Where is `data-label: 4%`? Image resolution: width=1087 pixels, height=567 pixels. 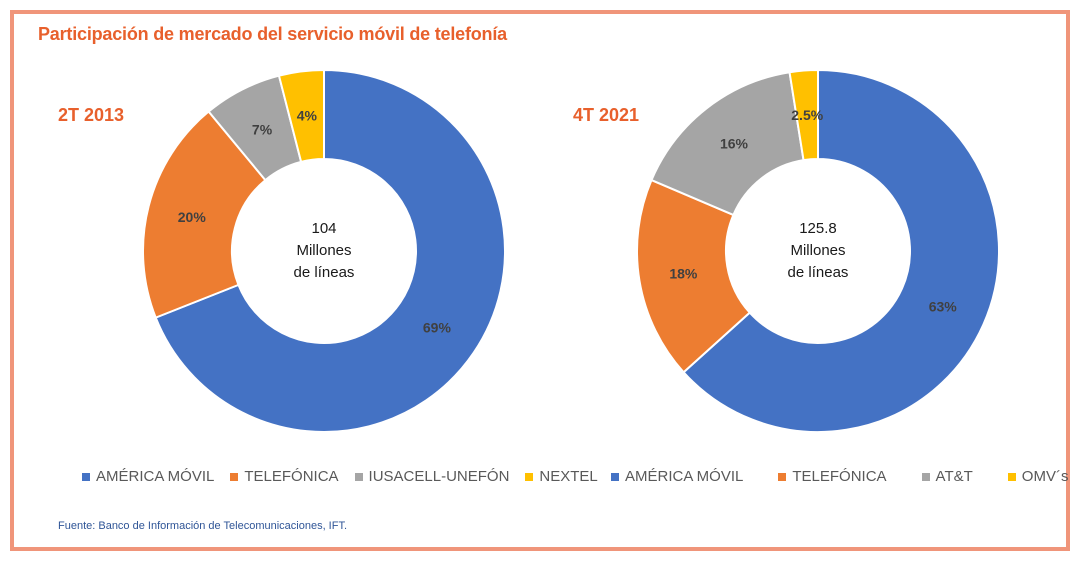 data-label: 4% is located at coordinates (307, 116).